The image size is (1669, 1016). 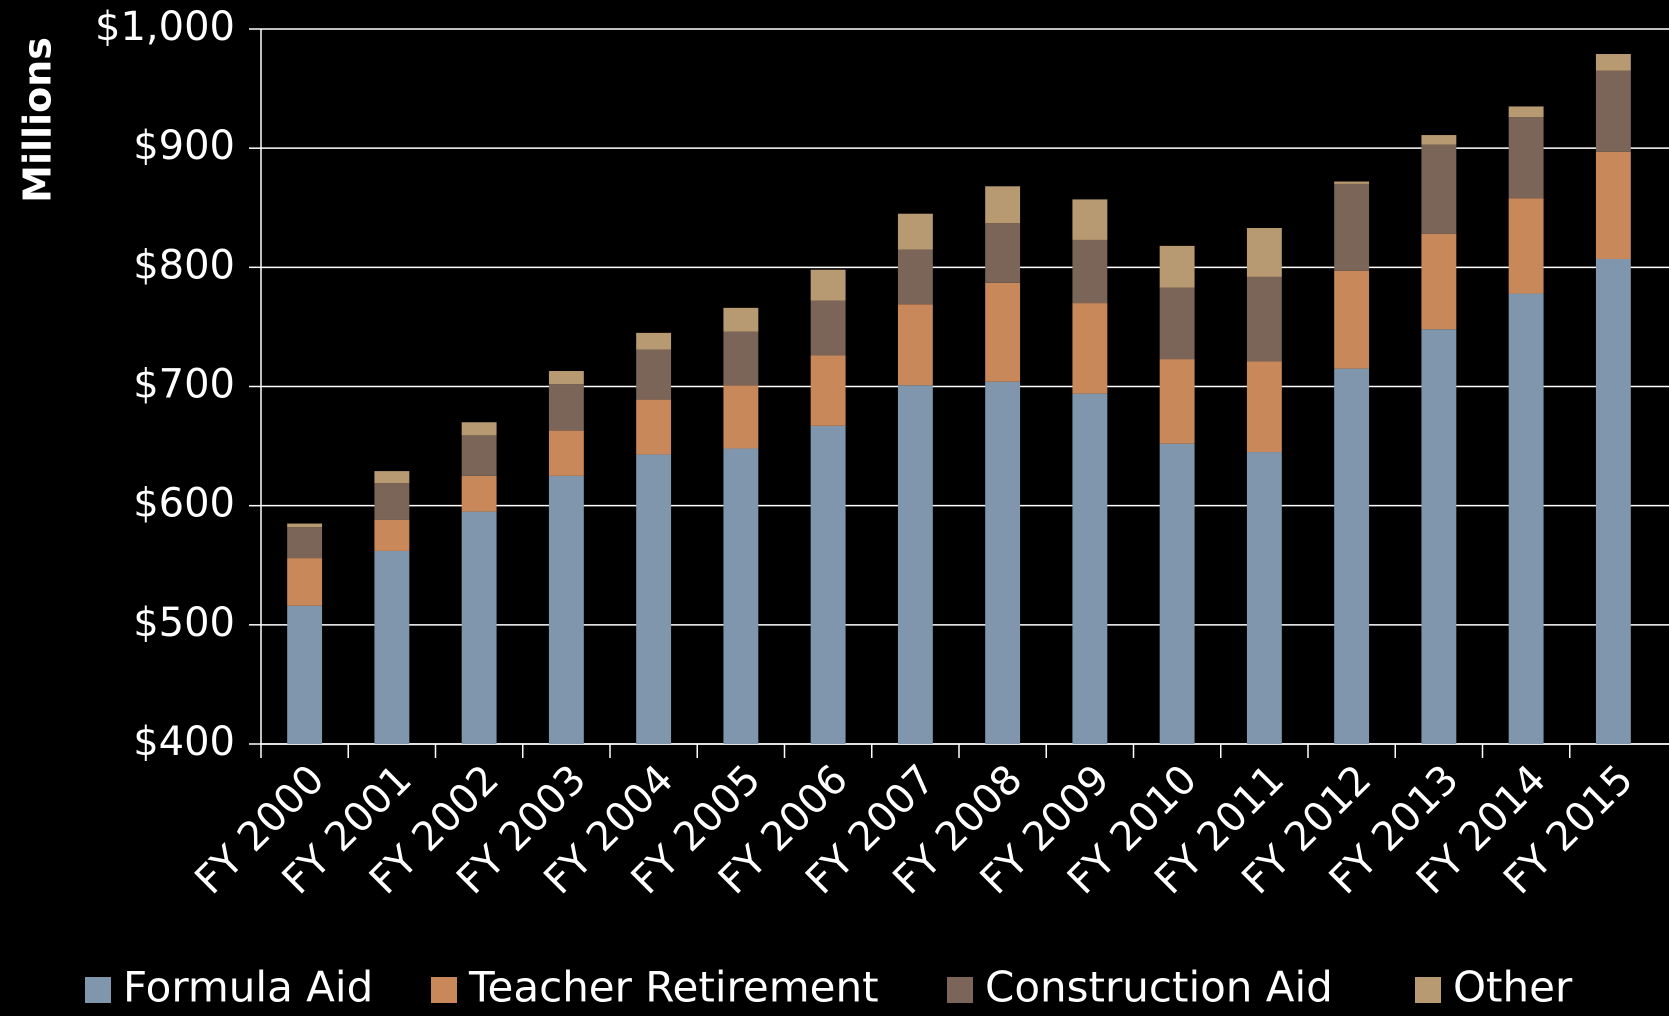 I want to click on y-tick-label: $400, so click(x=184, y=742).